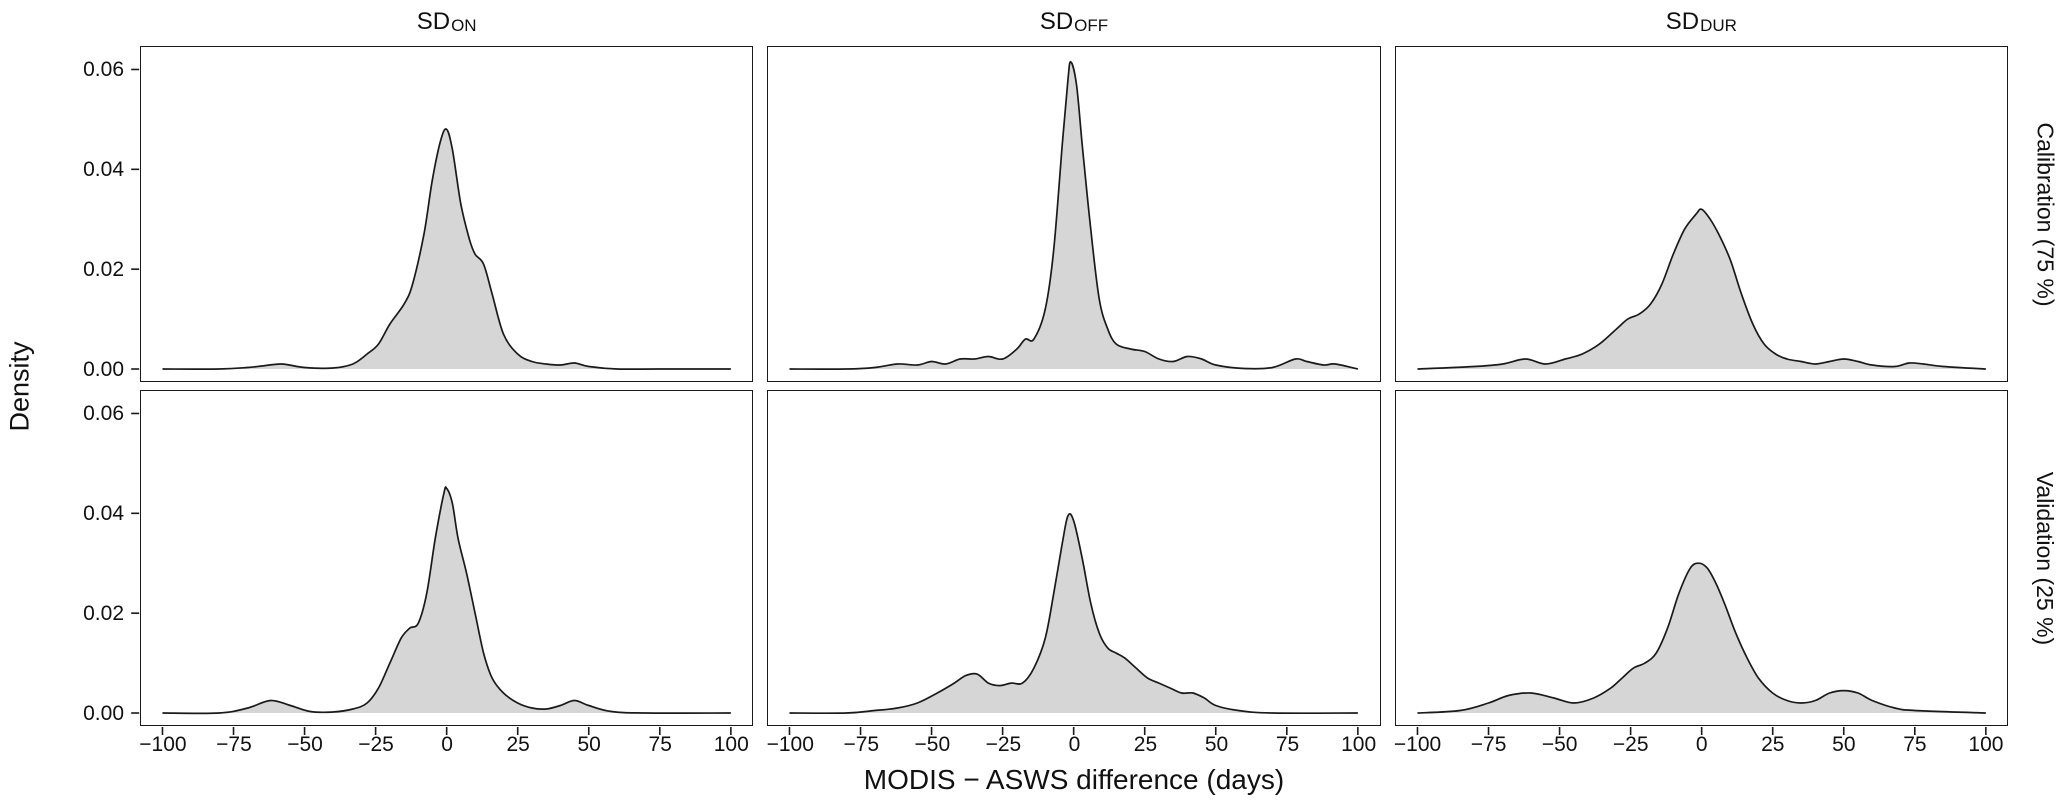  Describe the element at coordinates (90, 558) in the screenshot. I see `y-axis-ticks-validation: 0.00 0.02 0.04 0.06` at that location.